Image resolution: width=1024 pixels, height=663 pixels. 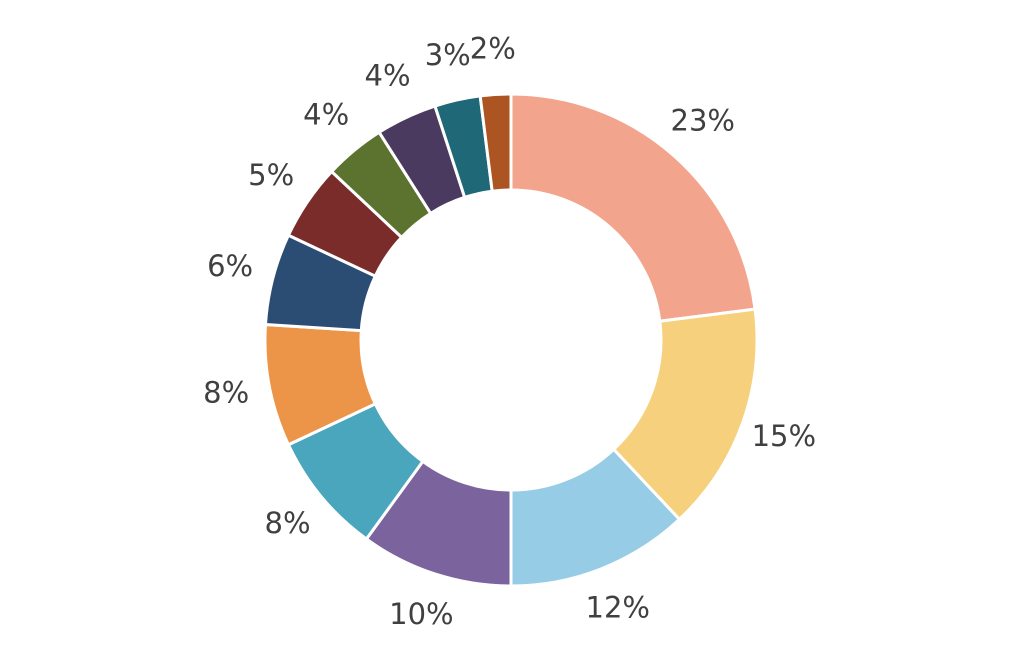 I want to click on data-label: 10%, so click(x=421, y=614).